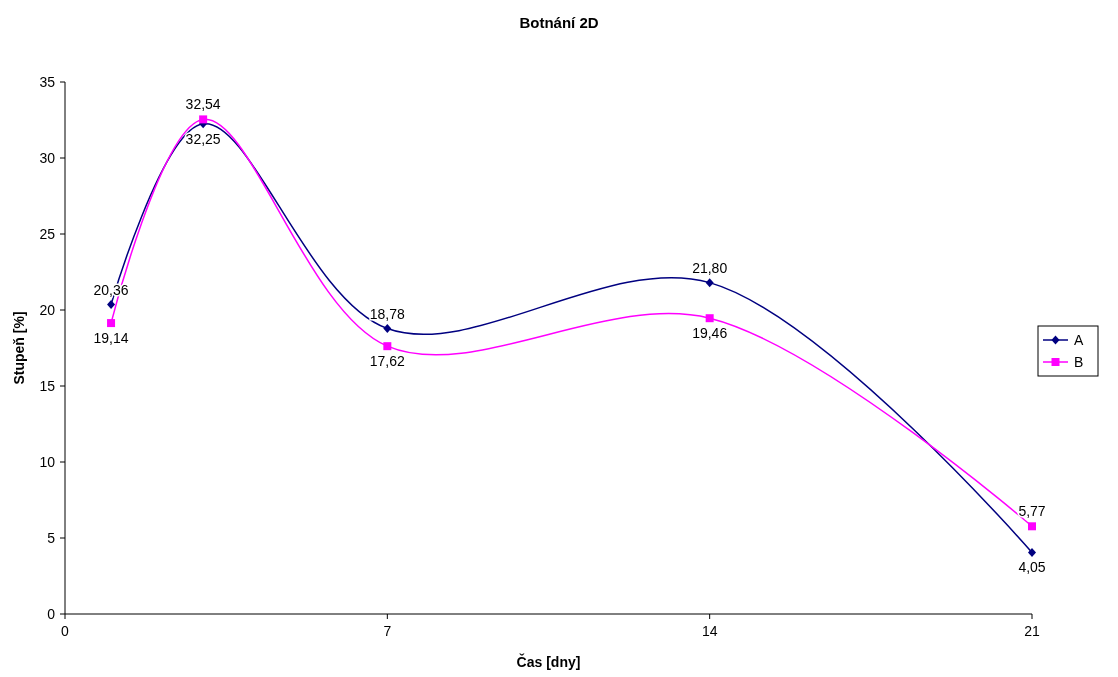 This screenshot has width=1118, height=677. What do you see at coordinates (1032, 631) in the screenshot?
I see `x-tick-label: 21` at bounding box center [1032, 631].